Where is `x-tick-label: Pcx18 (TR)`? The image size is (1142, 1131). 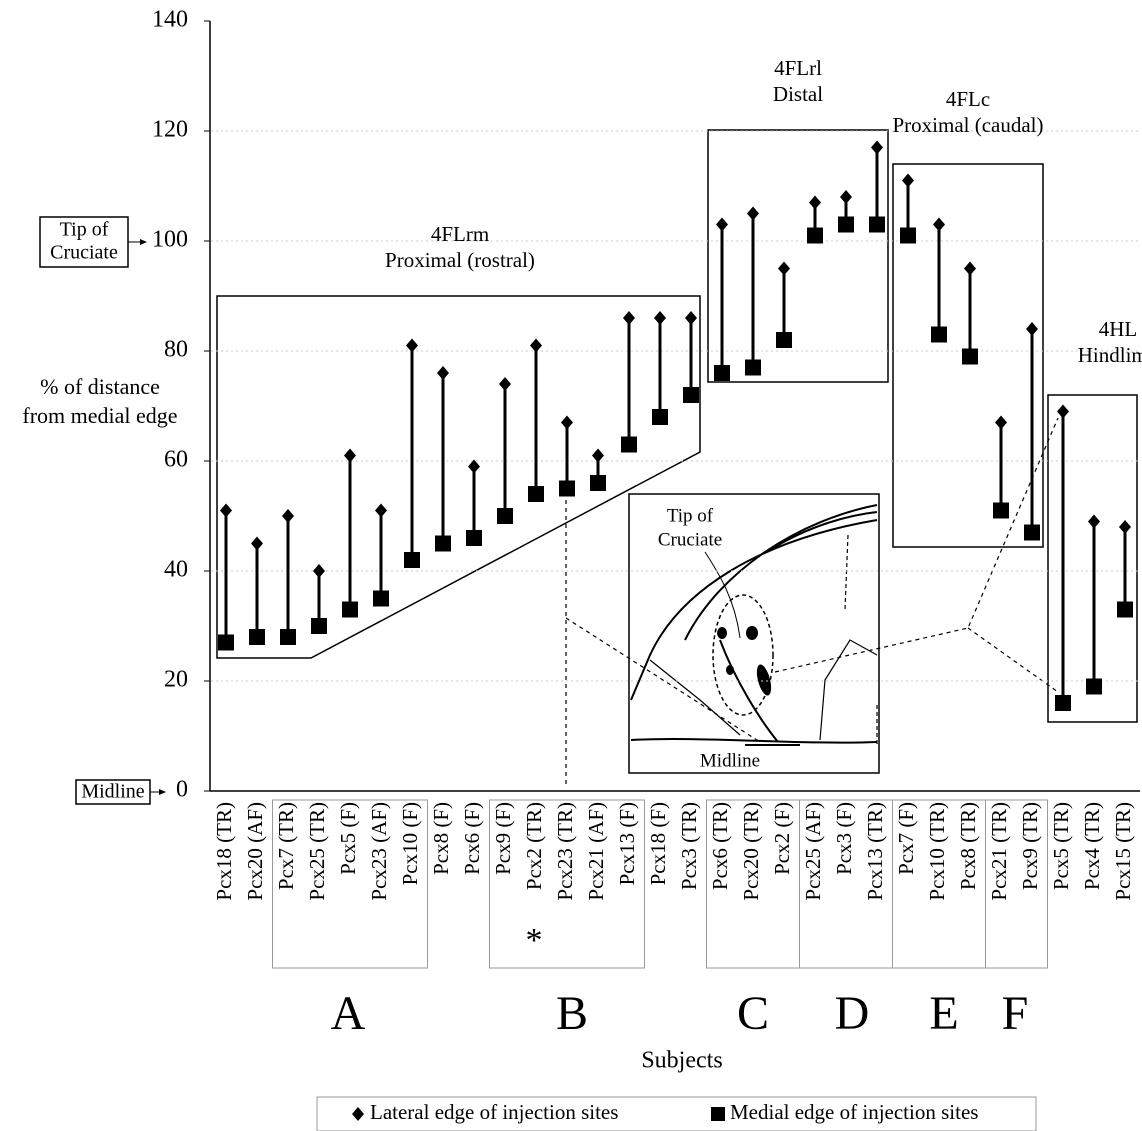 x-tick-label: Pcx18 (TR) is located at coordinates (224, 851).